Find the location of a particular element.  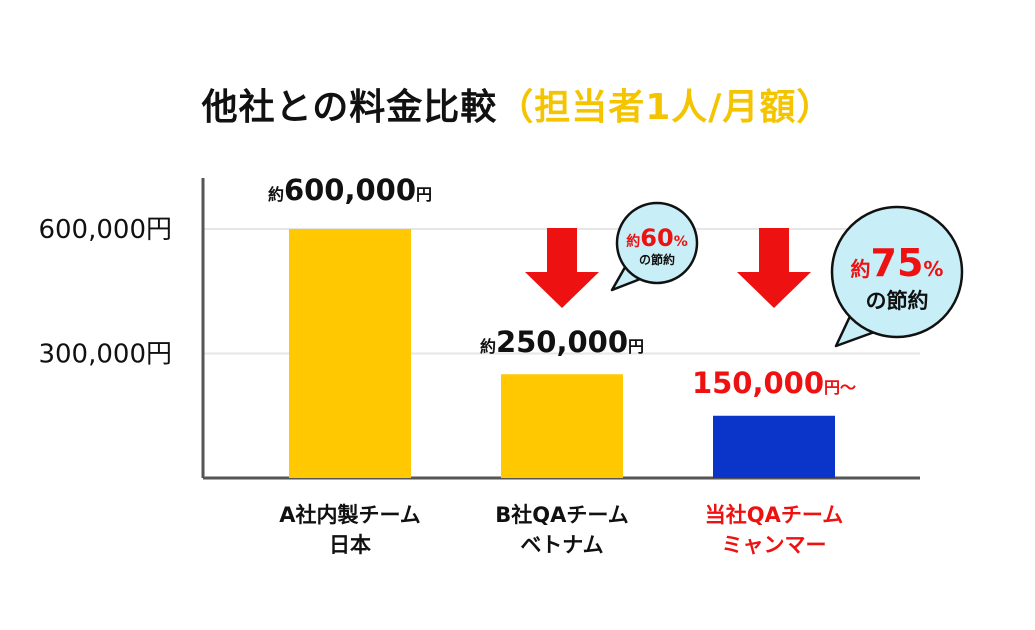

x-category-label: A社内製チーム is located at coordinates (350, 515).